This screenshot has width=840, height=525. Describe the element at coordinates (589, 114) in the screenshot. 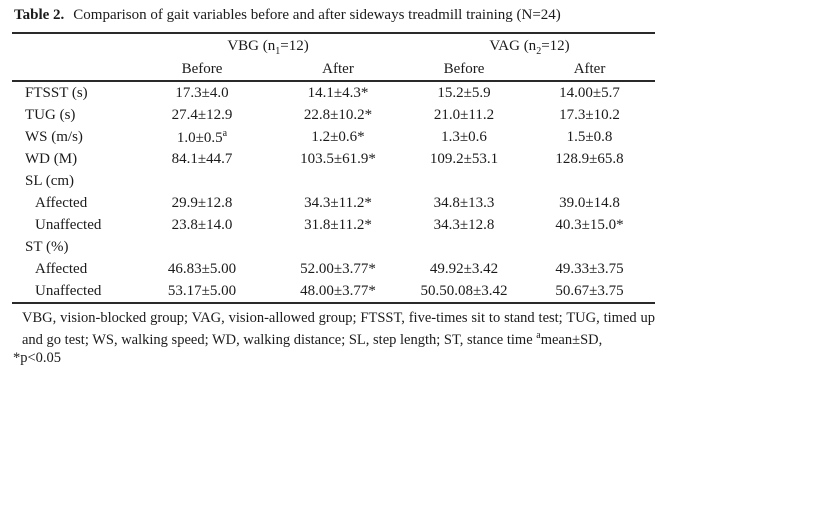

I see `cell: 17.3±10.2` at that location.